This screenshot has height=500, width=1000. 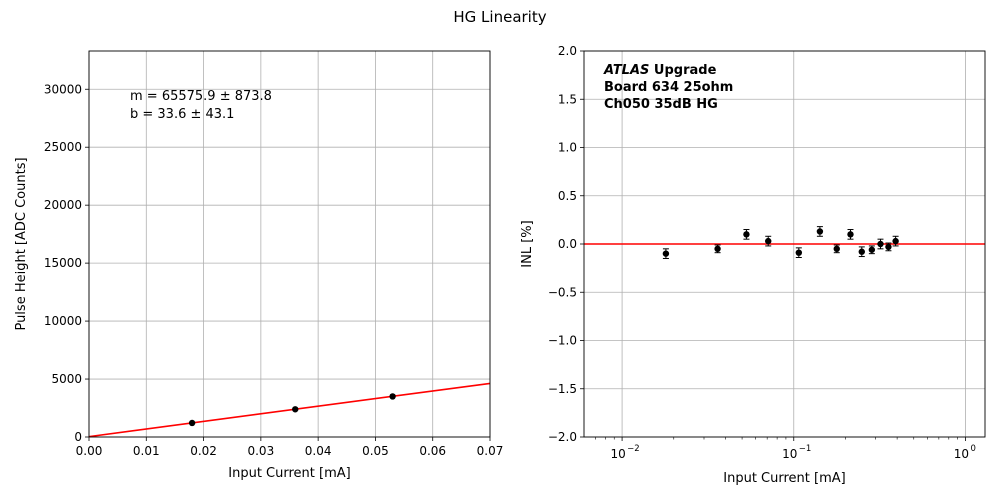 I want to click on x-tick-label-exponent: 0, so click(x=972, y=449).